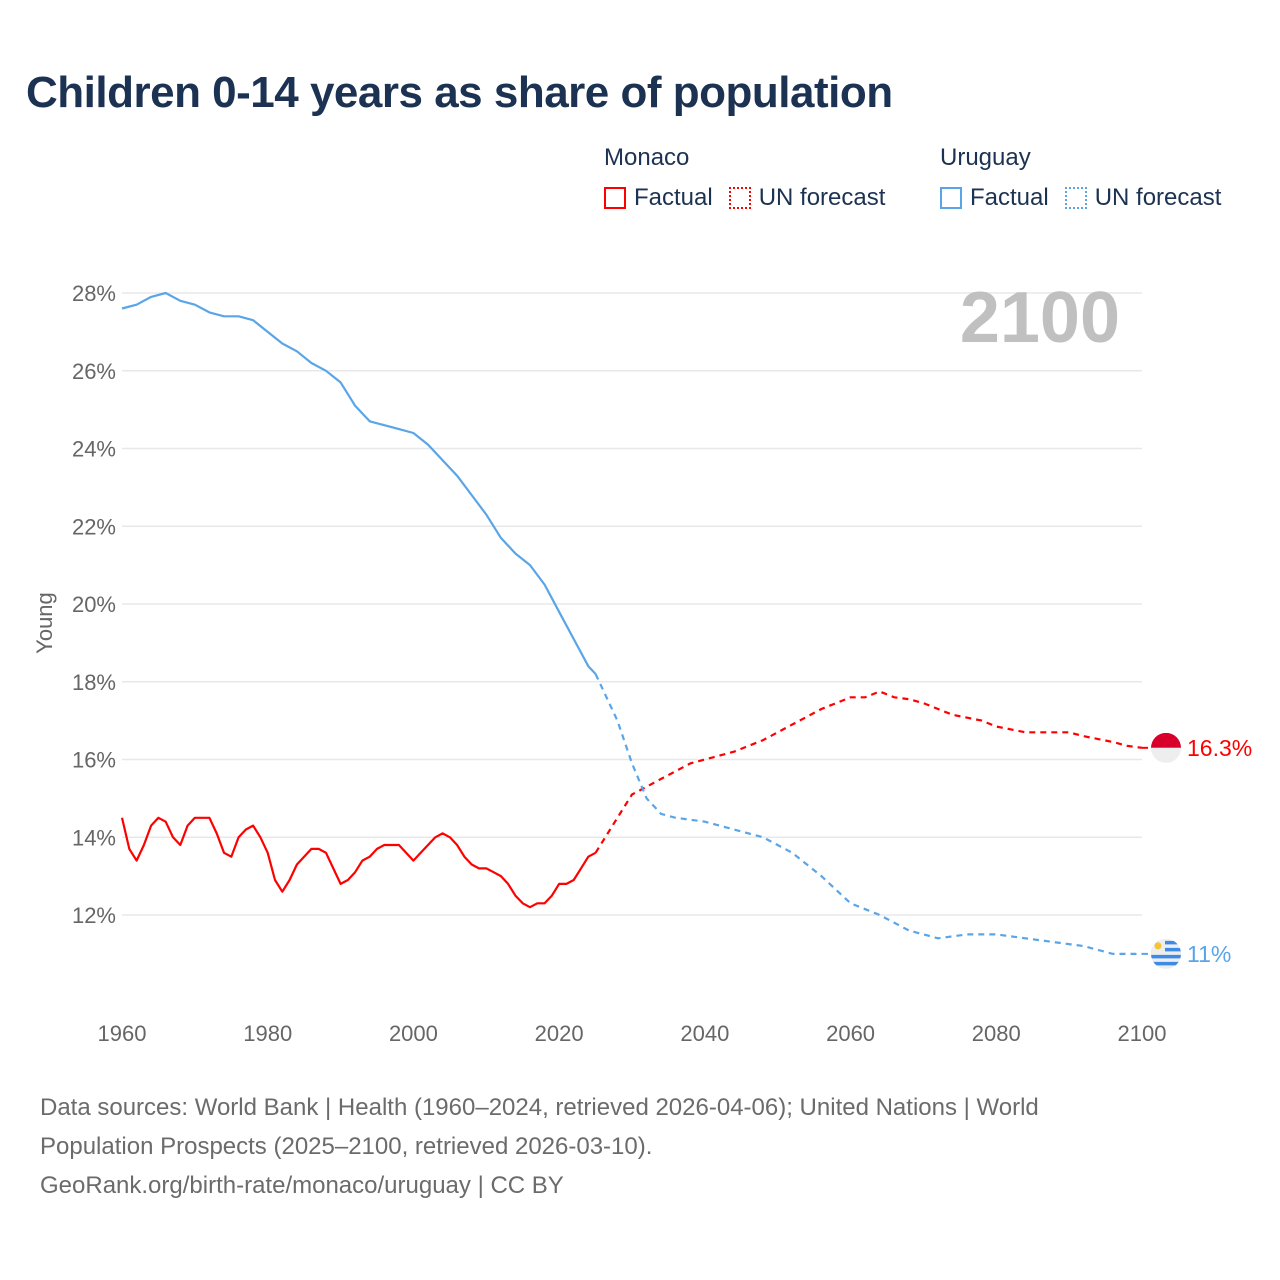  I want to click on legend-monaco: Monaco Factual UN forecast, so click(752, 180).